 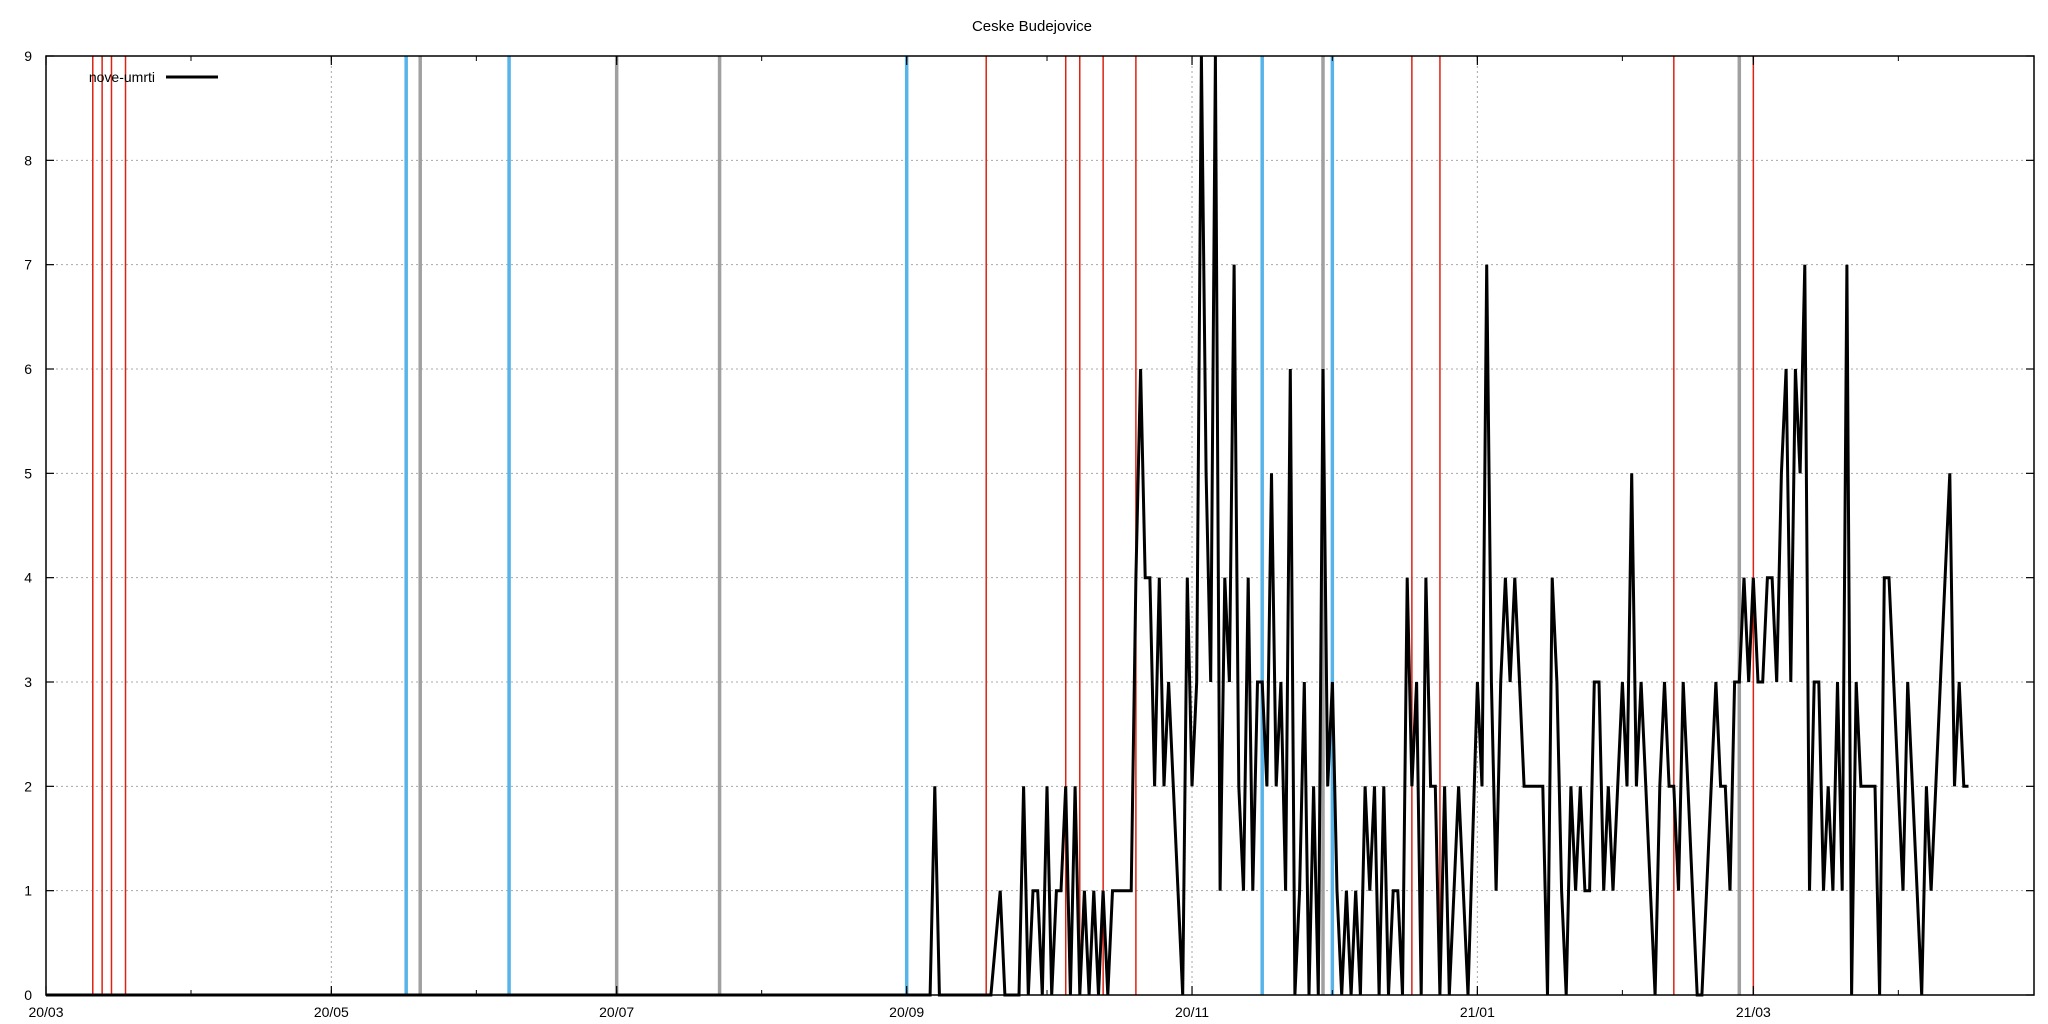 I want to click on x-tick-label: 20/05, so click(x=331, y=1012).